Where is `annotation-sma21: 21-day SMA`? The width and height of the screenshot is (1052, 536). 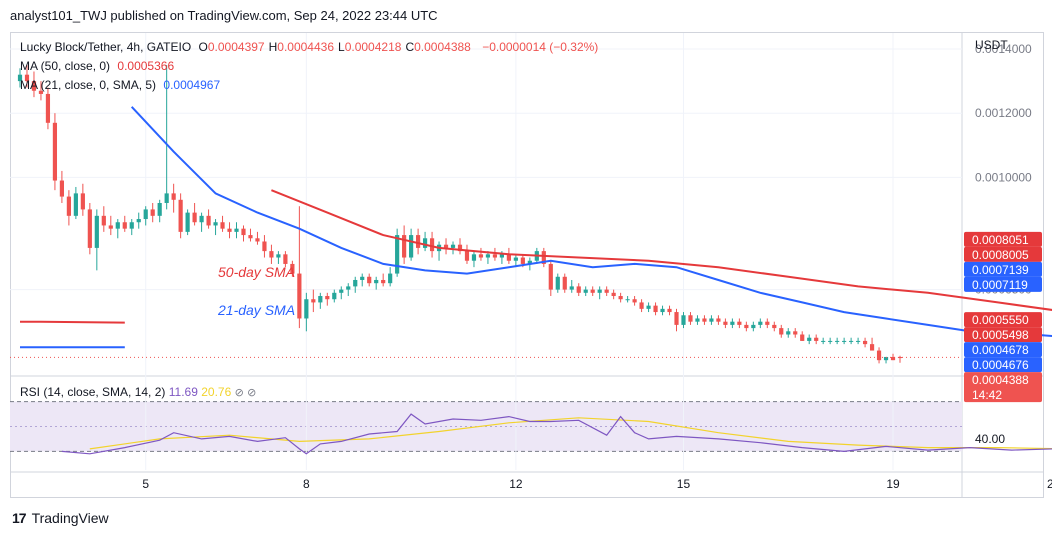 annotation-sma21: 21-day SMA is located at coordinates (257, 310).